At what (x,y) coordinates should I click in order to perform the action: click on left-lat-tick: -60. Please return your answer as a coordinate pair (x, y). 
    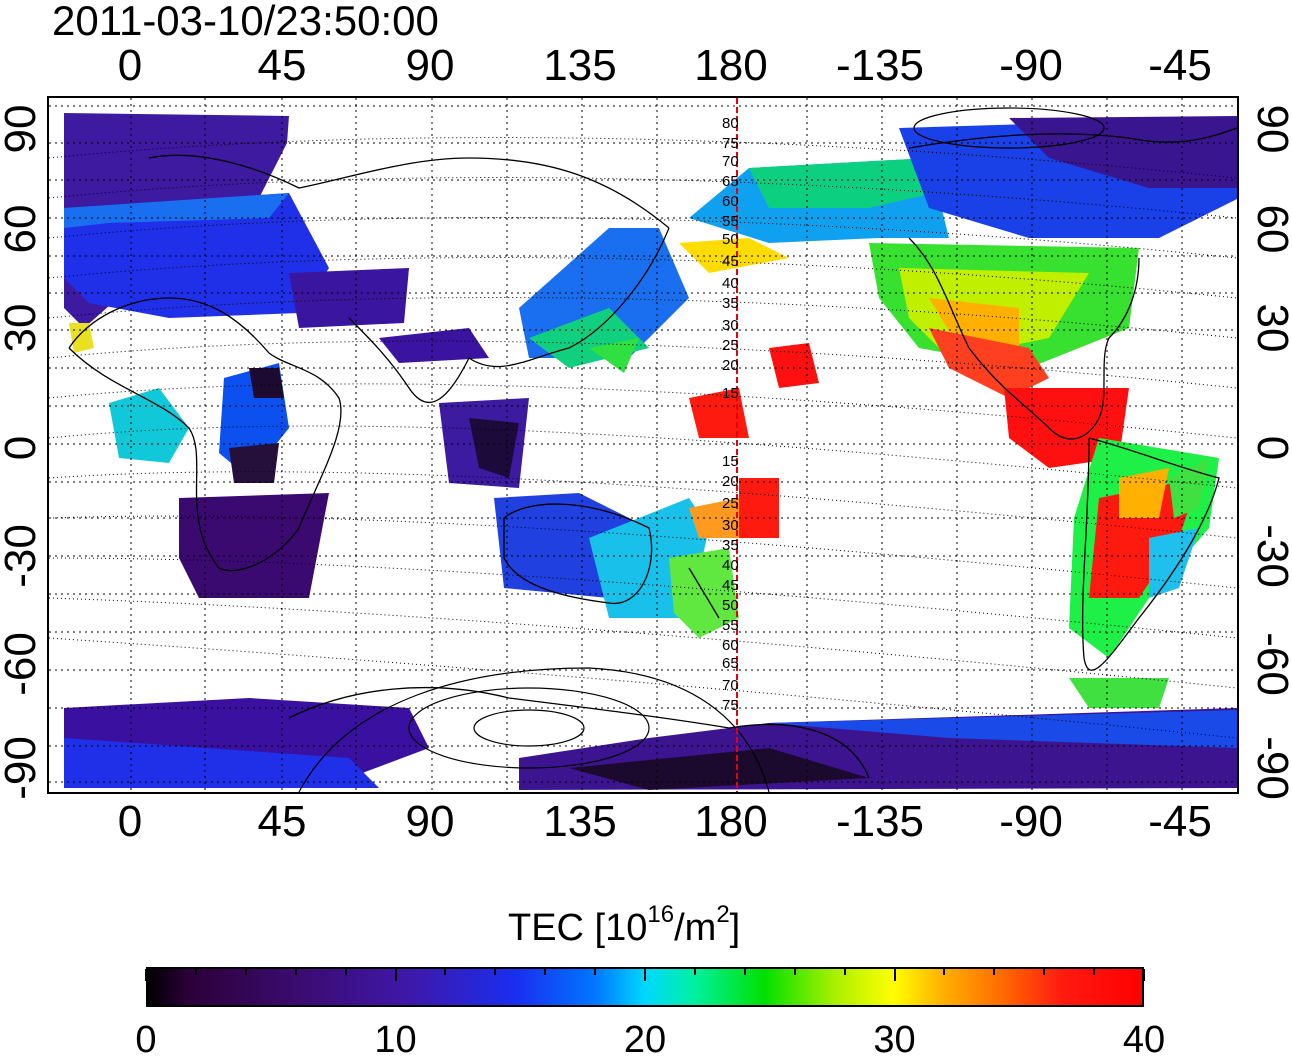
    Looking at the image, I should click on (22, 664).